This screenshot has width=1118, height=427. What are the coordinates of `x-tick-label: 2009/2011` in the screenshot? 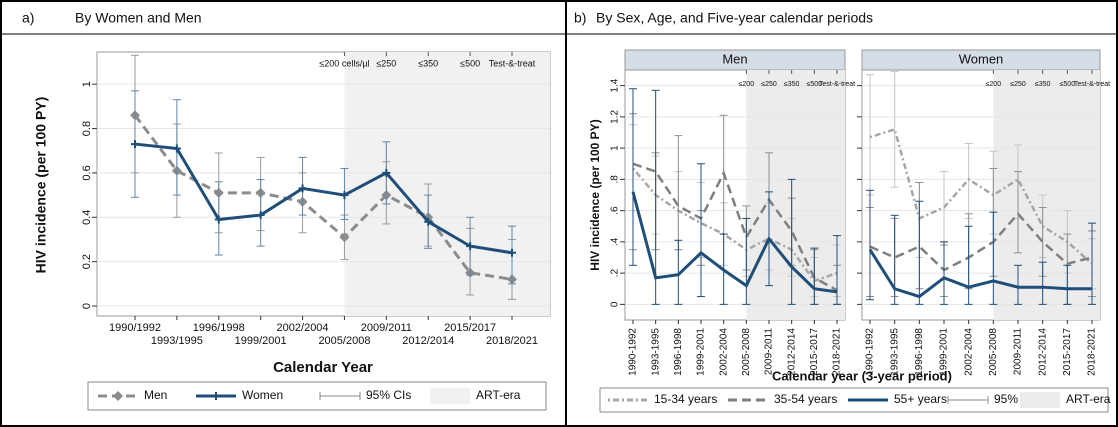 It's located at (386, 328).